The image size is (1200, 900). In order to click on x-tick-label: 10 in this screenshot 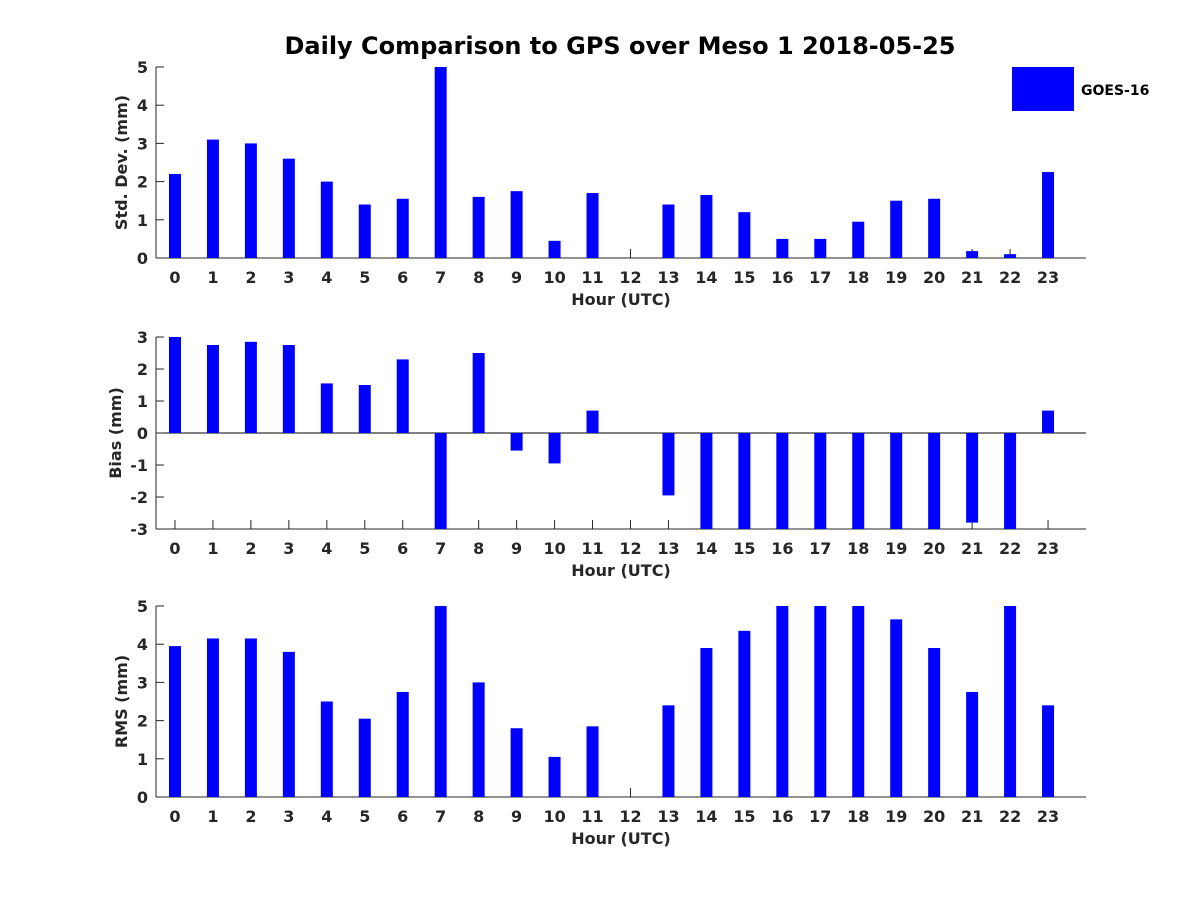, I will do `click(554, 816)`.